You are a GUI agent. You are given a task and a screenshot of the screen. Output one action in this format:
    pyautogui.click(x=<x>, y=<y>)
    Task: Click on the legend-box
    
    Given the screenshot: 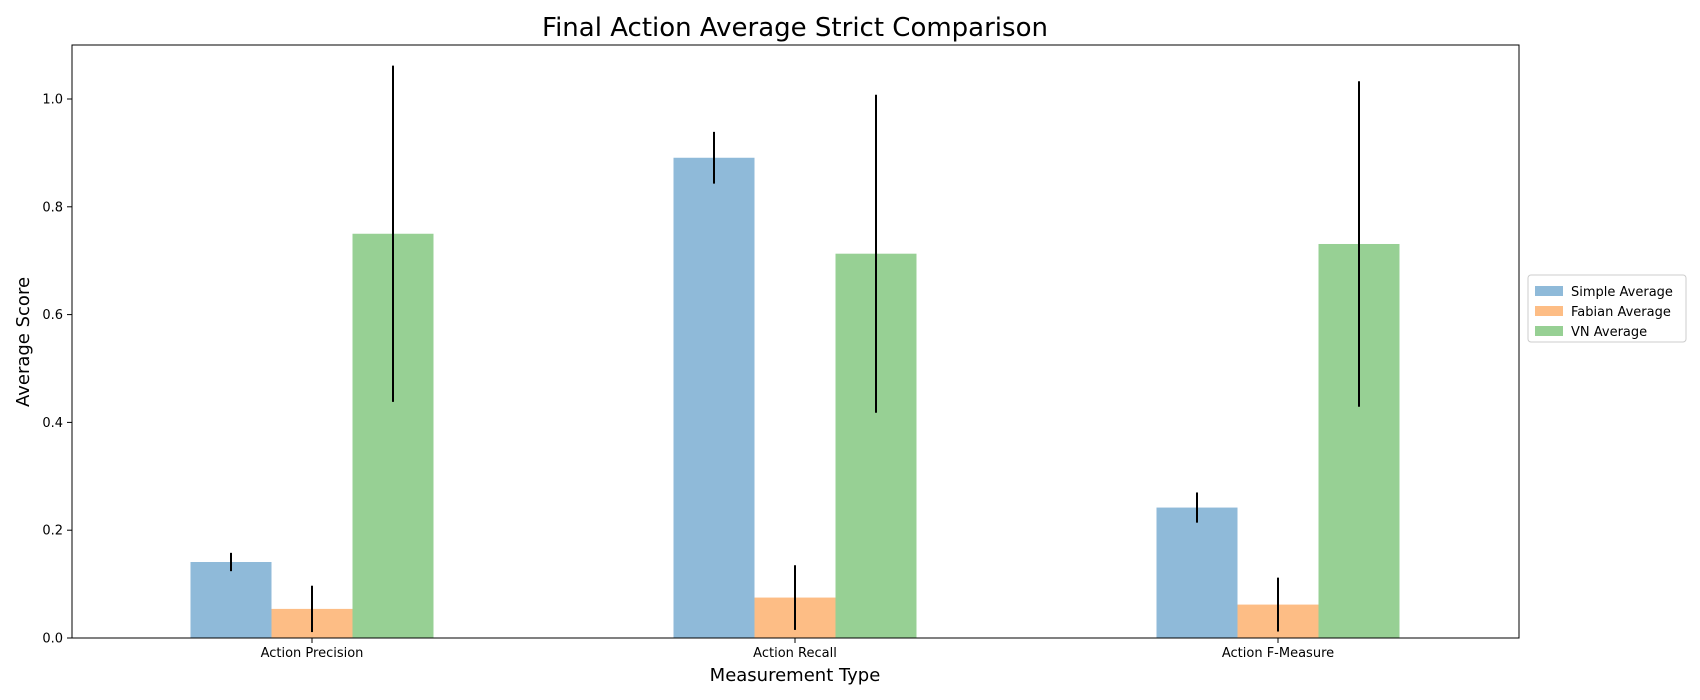 What is the action you would take?
    pyautogui.click(x=1607, y=308)
    